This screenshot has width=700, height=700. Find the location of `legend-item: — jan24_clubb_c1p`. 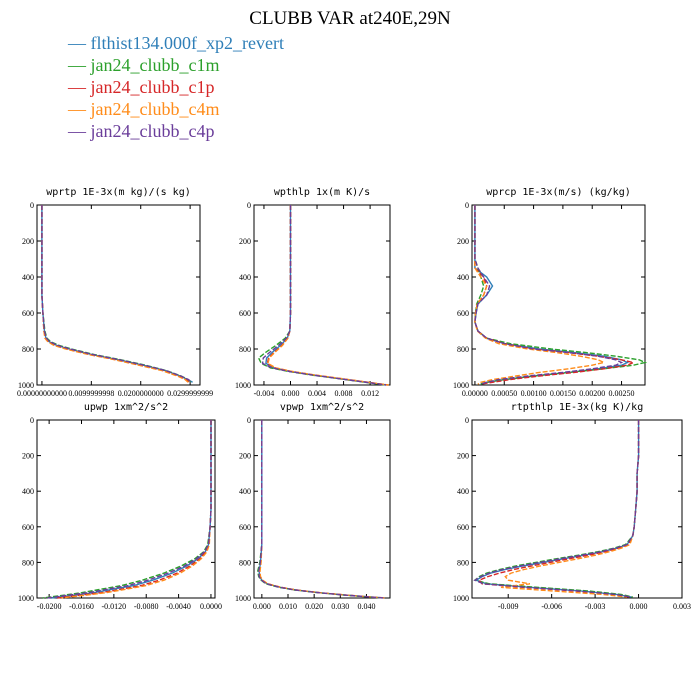

legend-item: — jan24_clubb_c1p is located at coordinates (176, 87).